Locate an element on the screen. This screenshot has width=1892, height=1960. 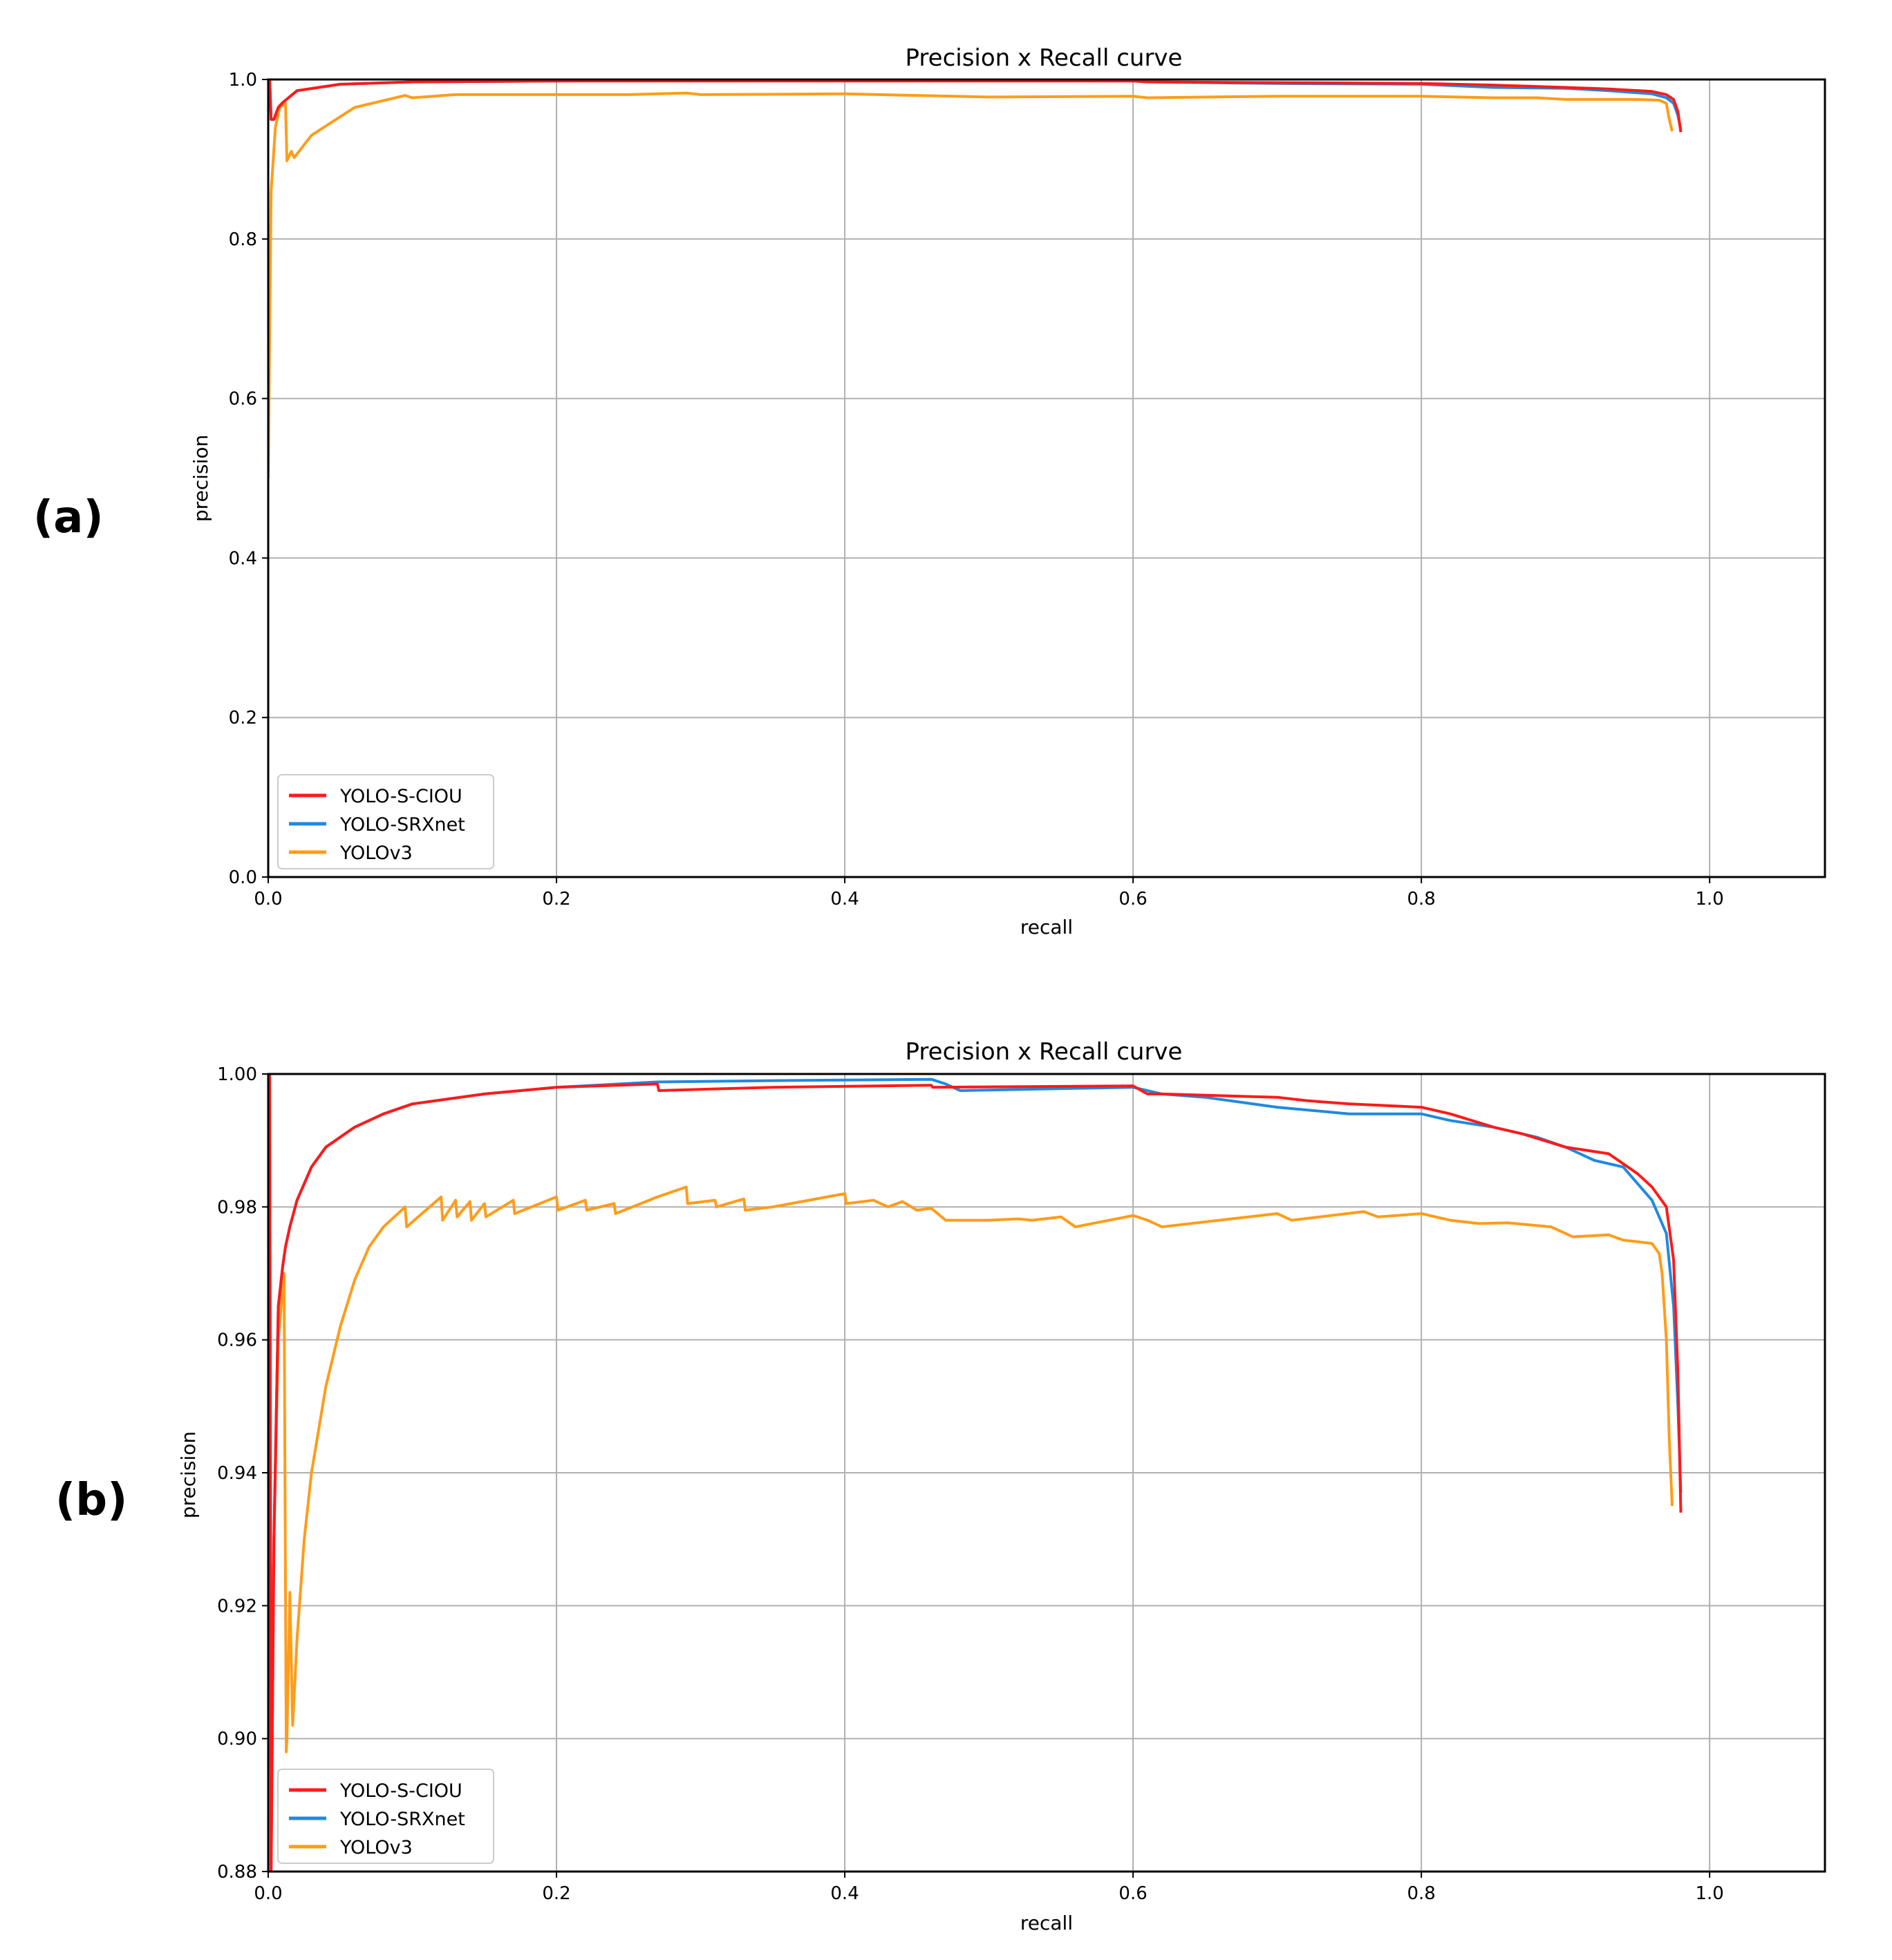
y-tick-label: 0.0 is located at coordinates (243, 877).